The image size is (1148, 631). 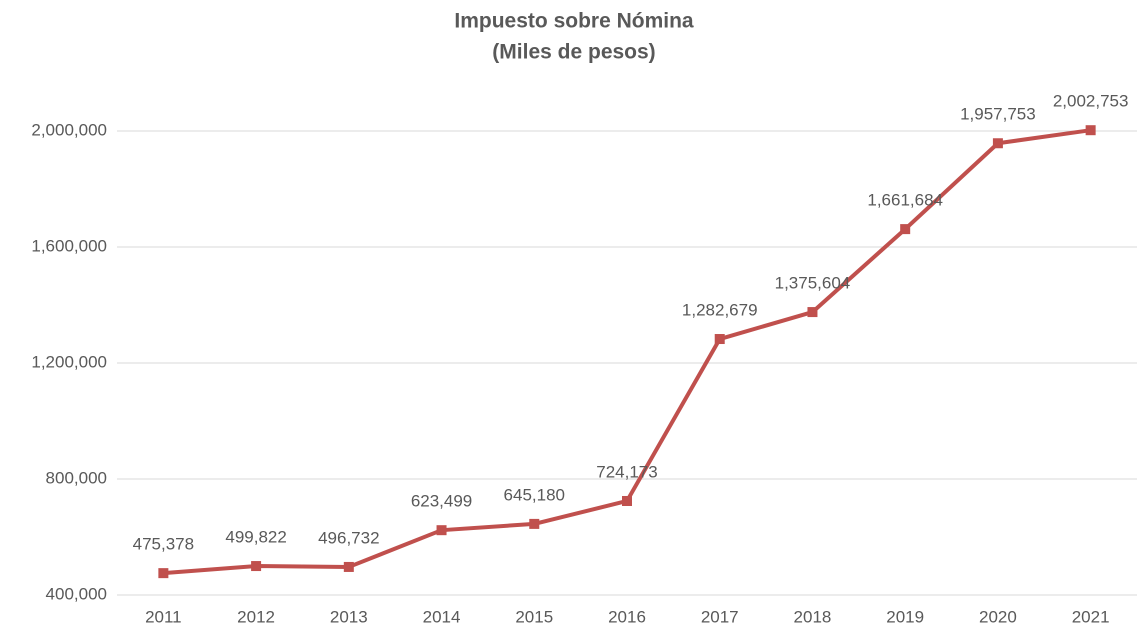 What do you see at coordinates (574, 21) in the screenshot?
I see `chart-title: Impuesto sobre Nómina` at bounding box center [574, 21].